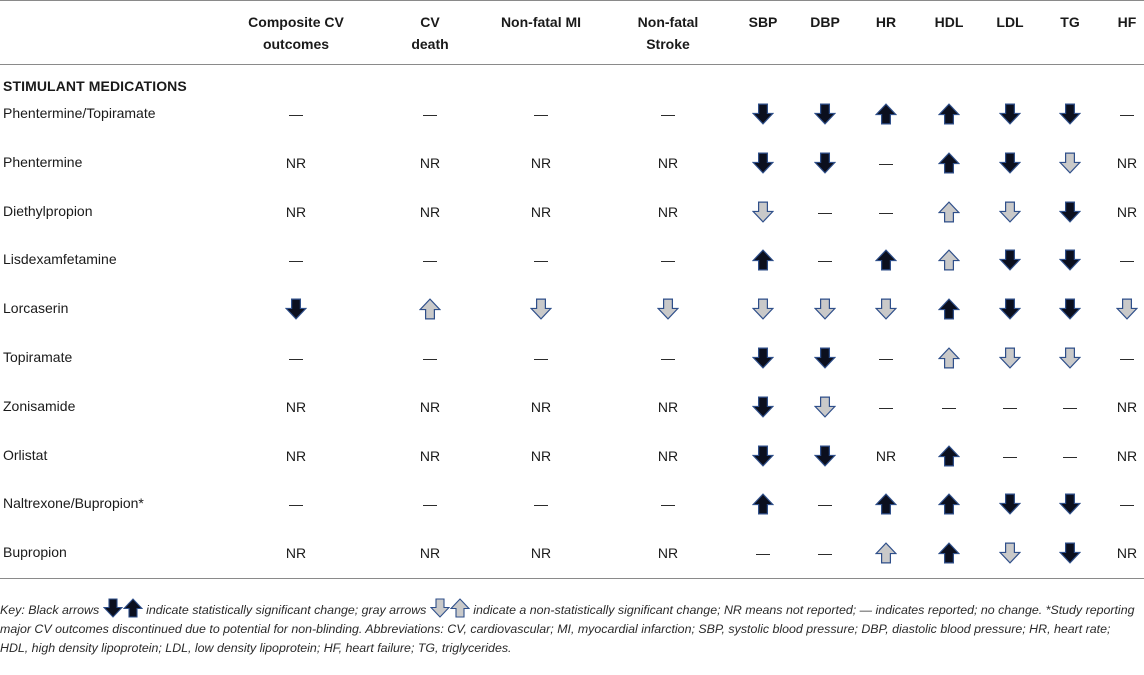 The width and height of the screenshot is (1144, 675). Describe the element at coordinates (572, 407) in the screenshot. I see `table-row: Zonisamide NR NR NR NR — — — — NR` at that location.